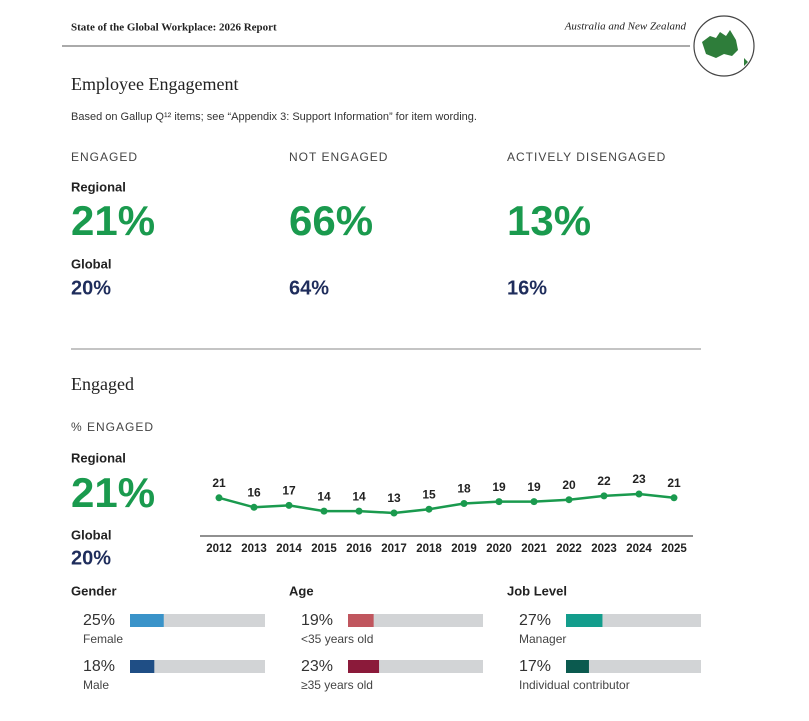  I want to click on x-tick-label: 2012, so click(219, 549).